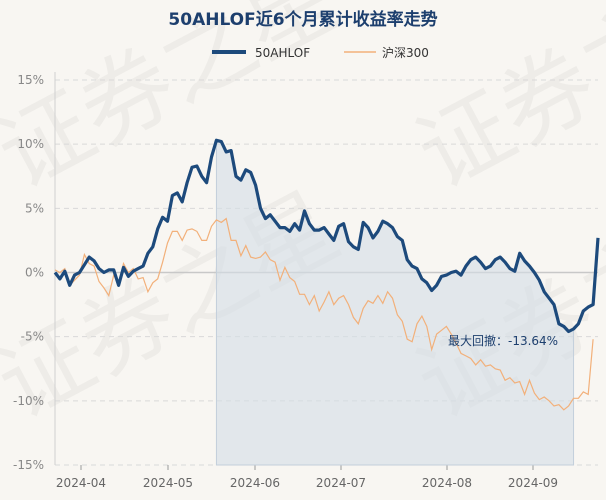  I want to click on legend-label-fund: 50AHLOF, so click(282, 53).